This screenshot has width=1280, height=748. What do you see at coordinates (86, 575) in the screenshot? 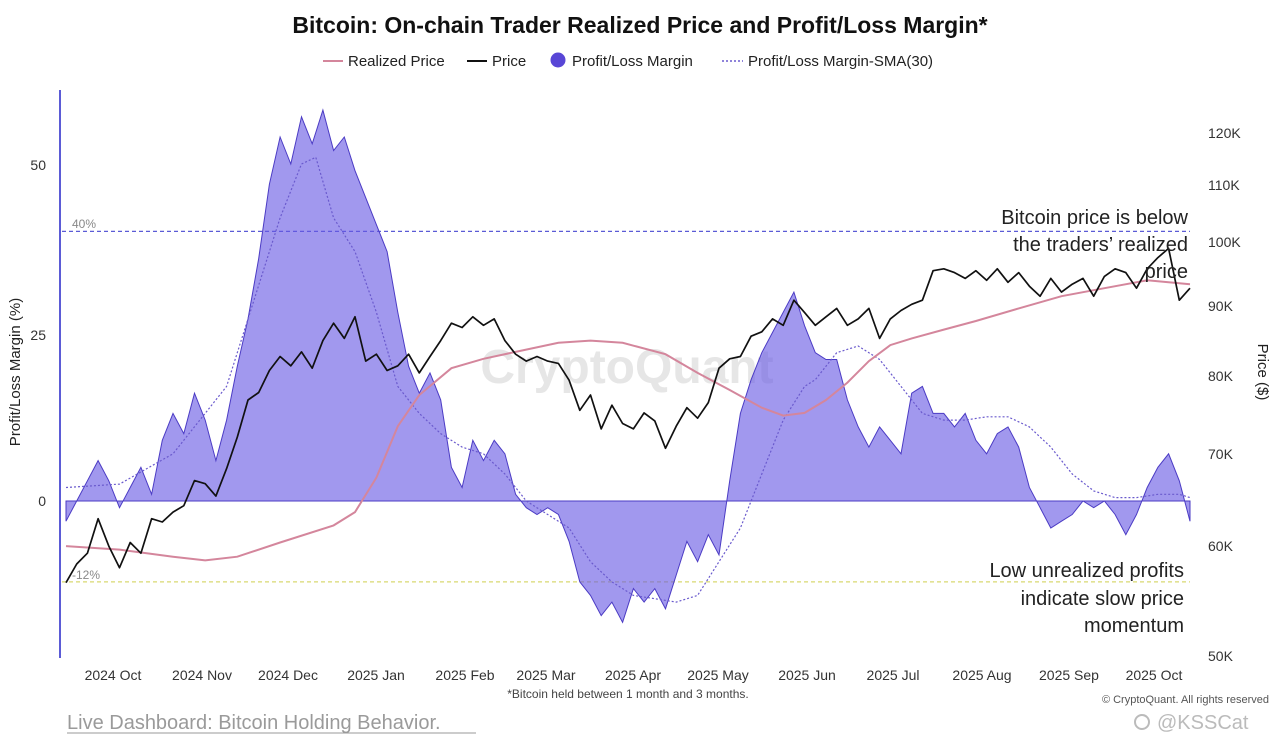
I see `ref-label-neg12: -12%` at bounding box center [86, 575].